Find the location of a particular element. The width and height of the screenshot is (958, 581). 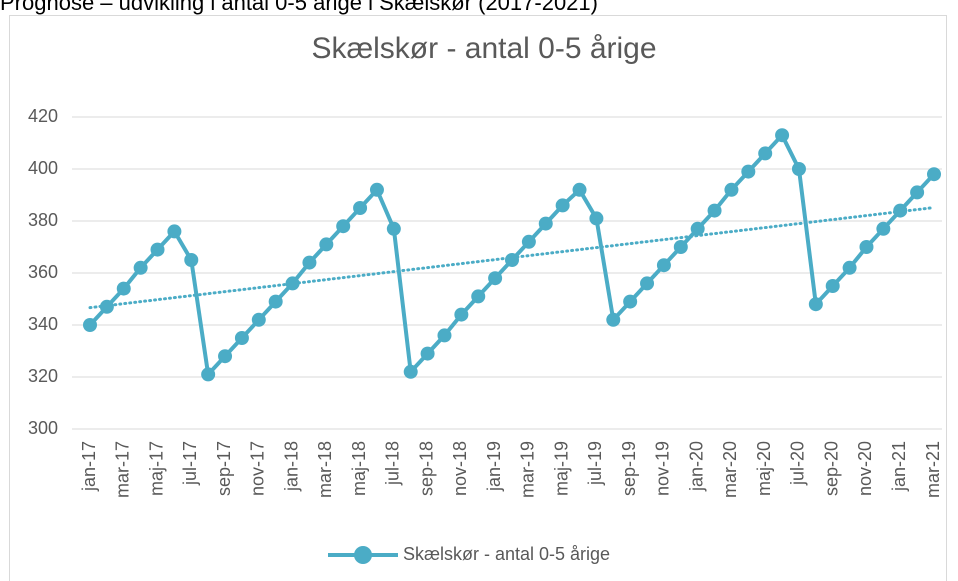

legend-marker is located at coordinates (363, 555).